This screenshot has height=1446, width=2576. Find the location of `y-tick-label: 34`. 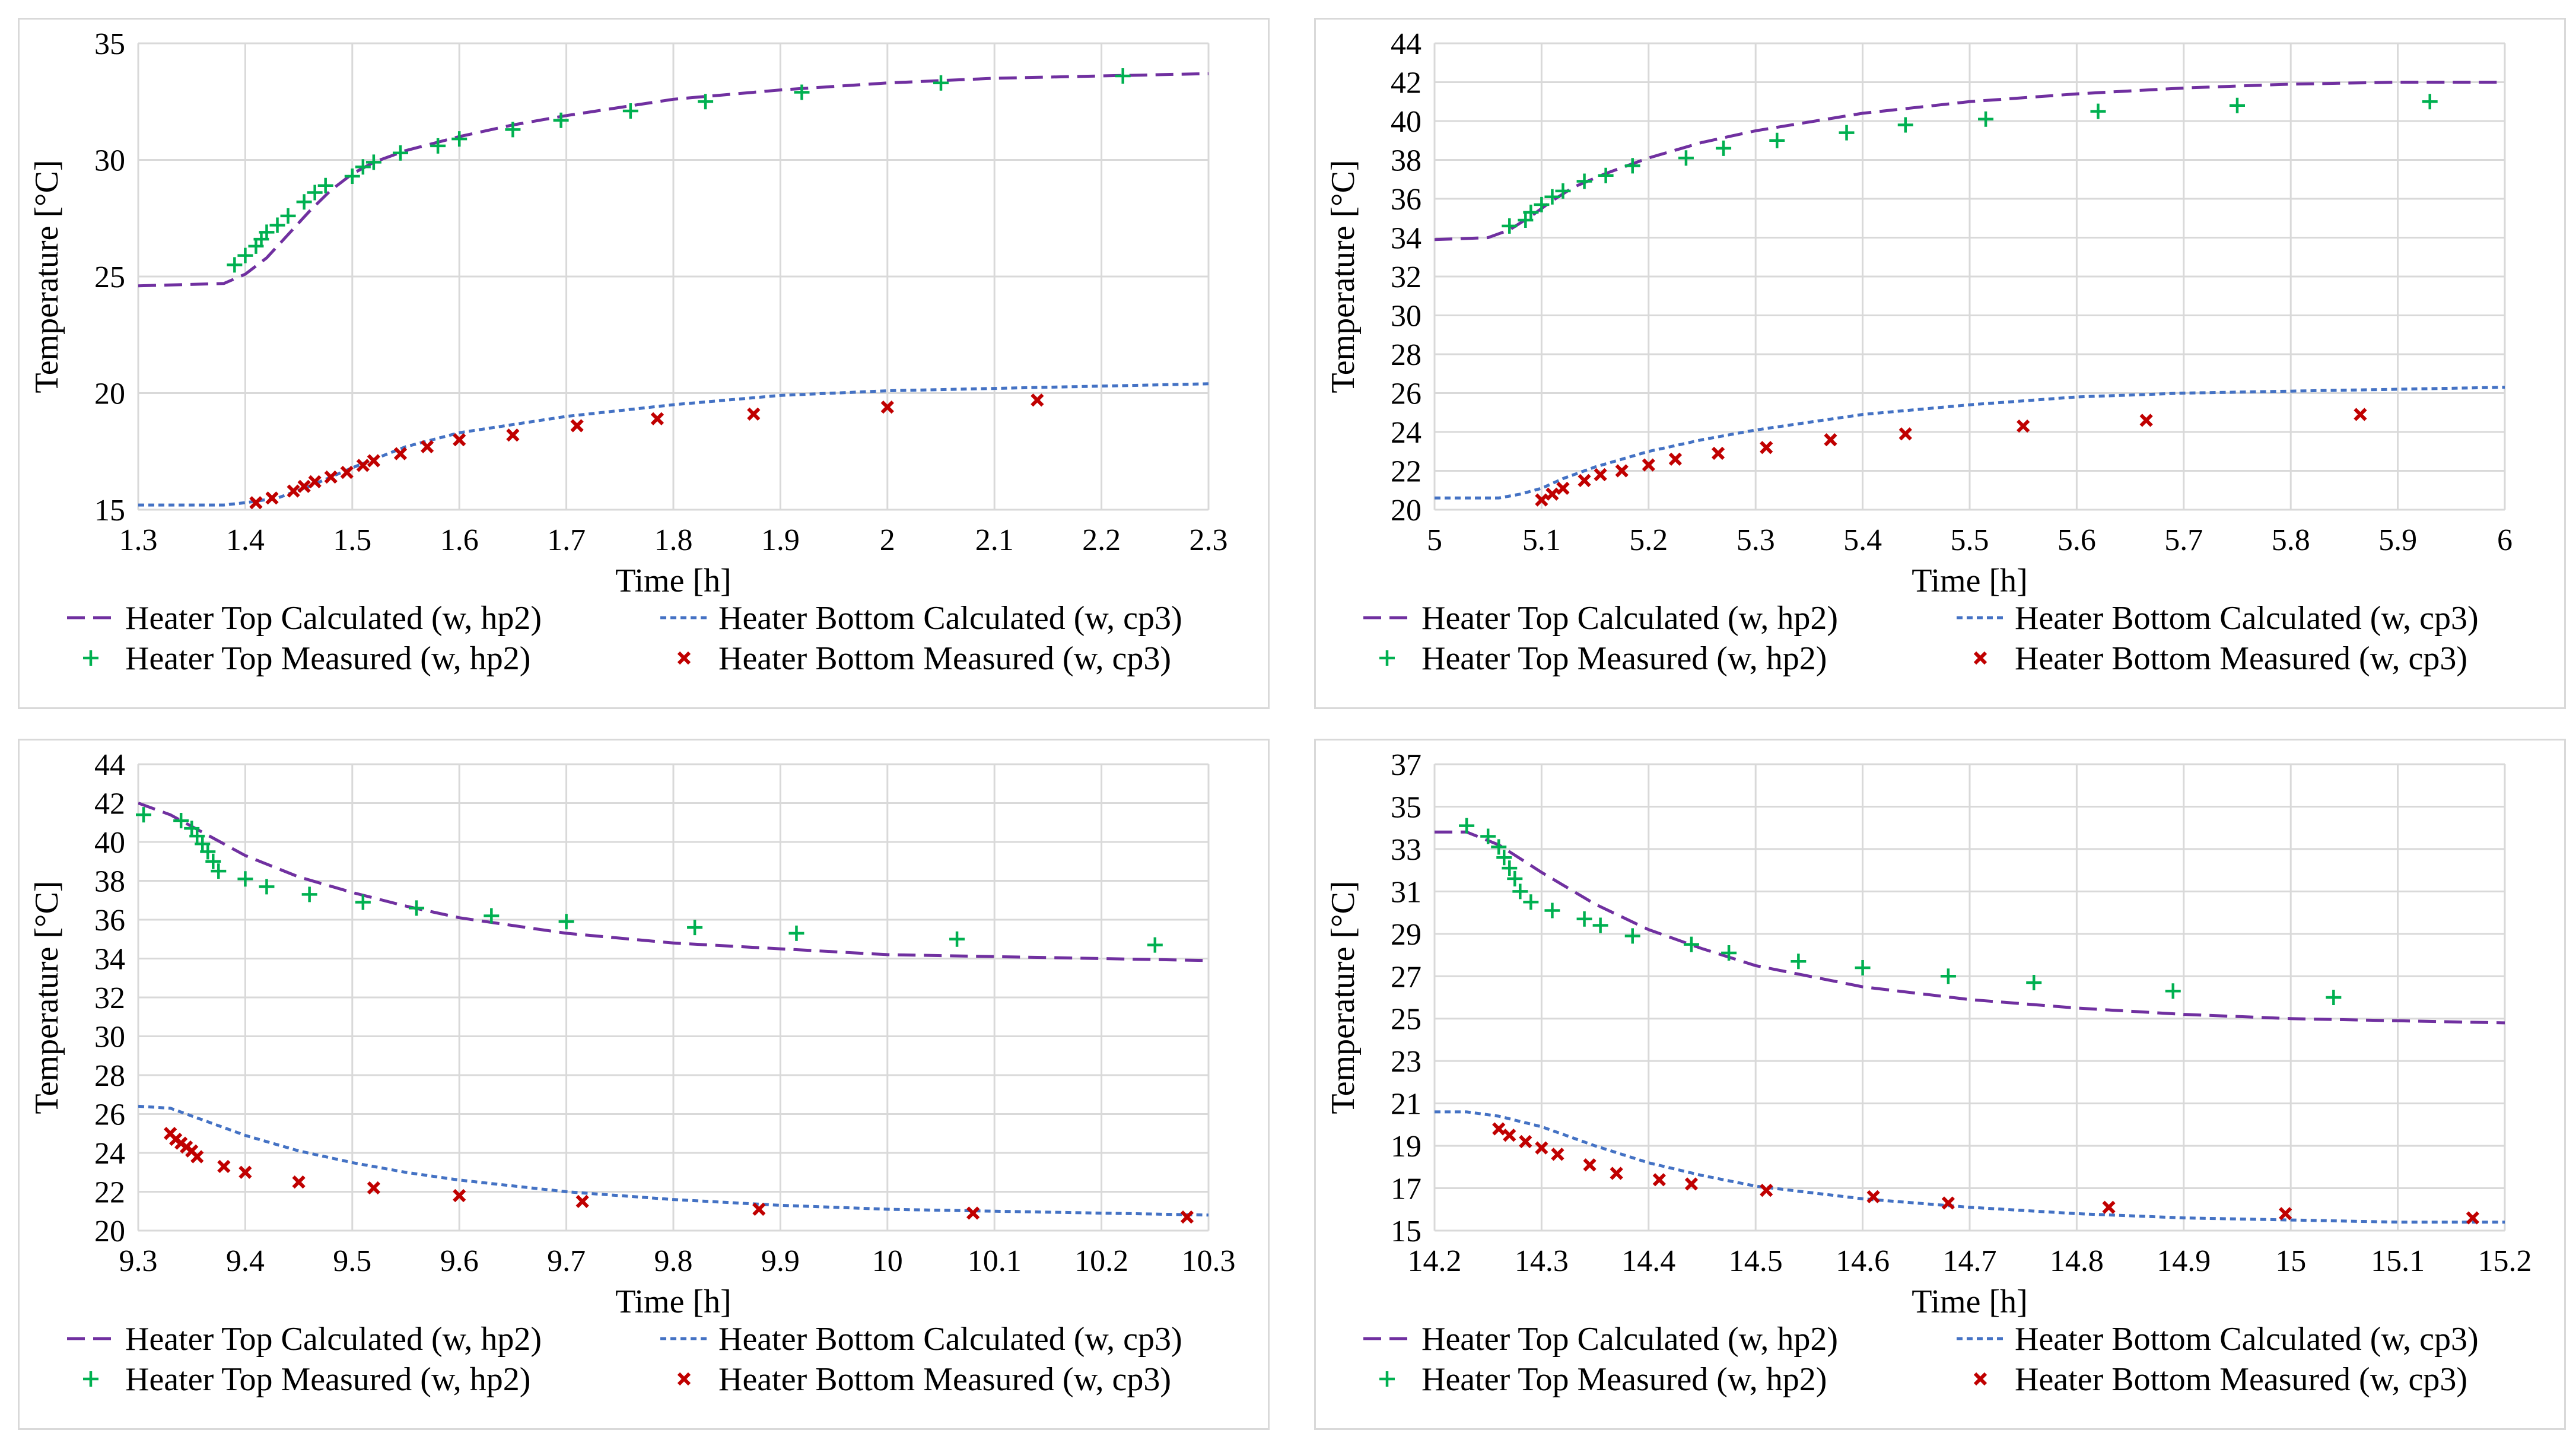

y-tick-label: 34 is located at coordinates (1406, 239).